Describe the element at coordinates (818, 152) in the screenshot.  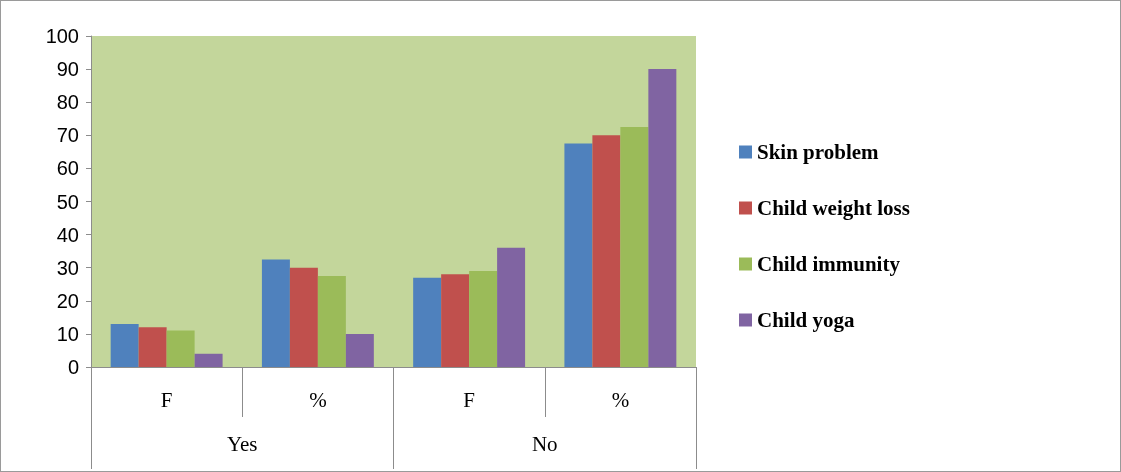
I see `legend-label: Skin problem` at that location.